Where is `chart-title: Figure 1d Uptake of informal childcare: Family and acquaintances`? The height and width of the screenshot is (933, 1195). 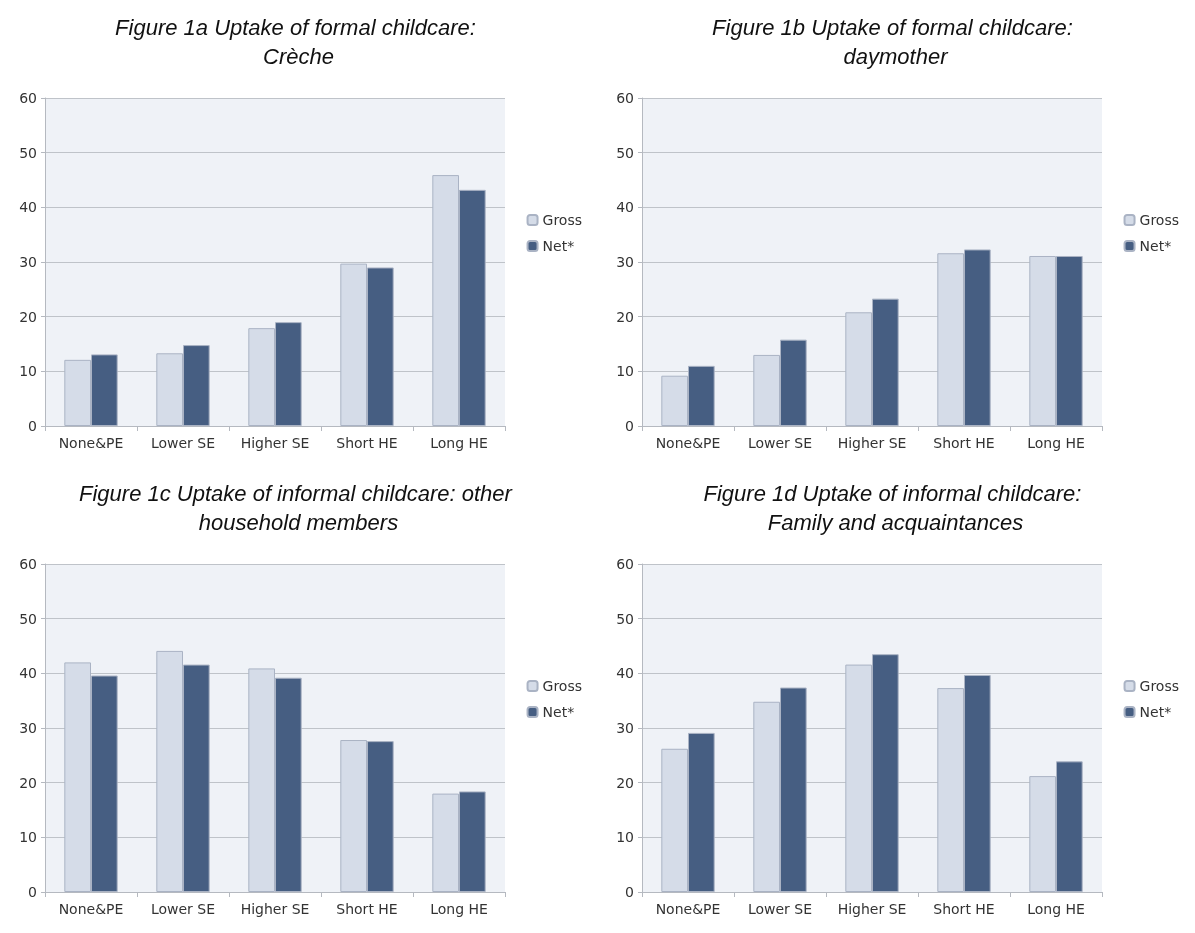 chart-title: Figure 1d Uptake of informal childcare: Family and acquaintances is located at coordinates (895, 508).